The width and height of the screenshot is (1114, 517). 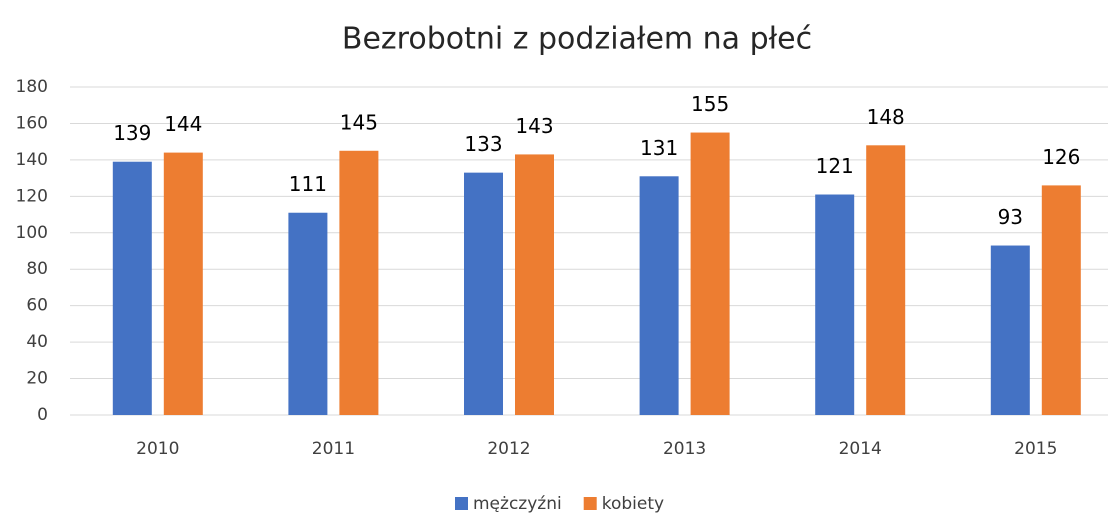 I want to click on y-tick-label: 140, so click(x=32, y=160).